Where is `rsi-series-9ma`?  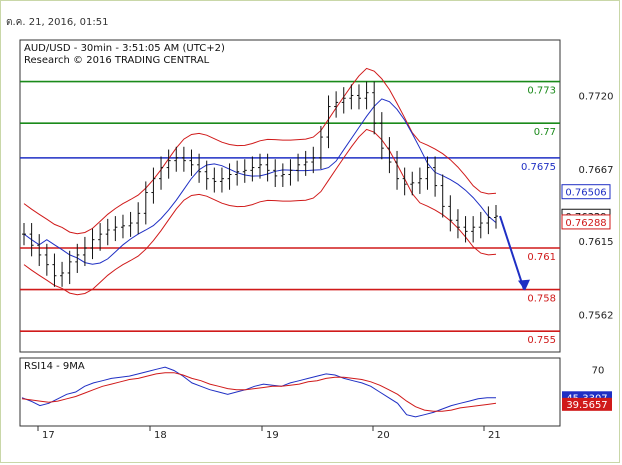
rsi-series-9ma is located at coordinates (259, 392).